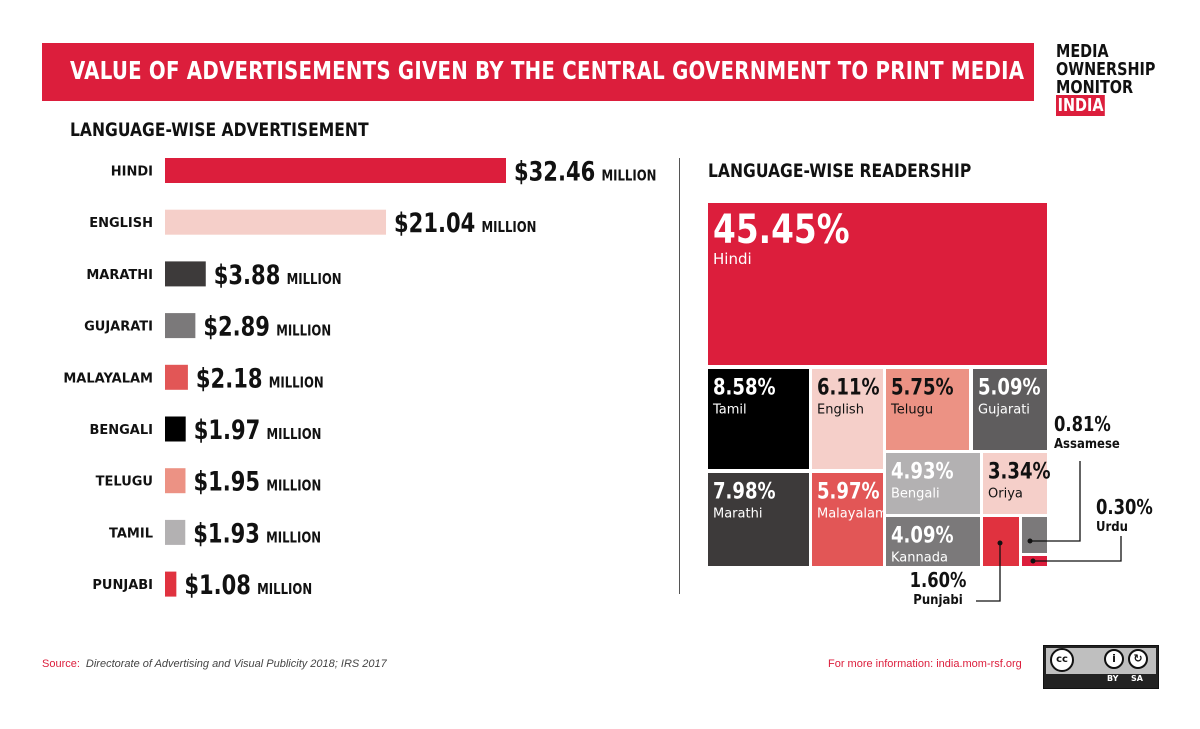 The width and height of the screenshot is (1200, 729). I want to click on treemap-percent-label: 5.97%, so click(848, 491).